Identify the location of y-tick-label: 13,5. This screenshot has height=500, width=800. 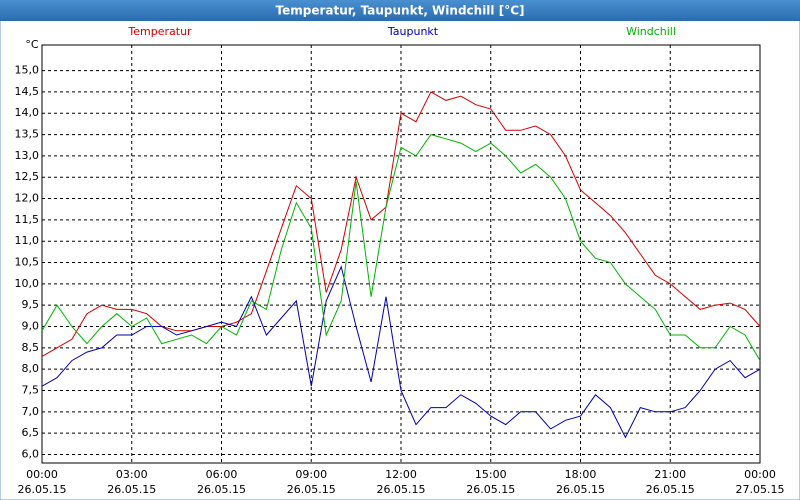
(27, 134).